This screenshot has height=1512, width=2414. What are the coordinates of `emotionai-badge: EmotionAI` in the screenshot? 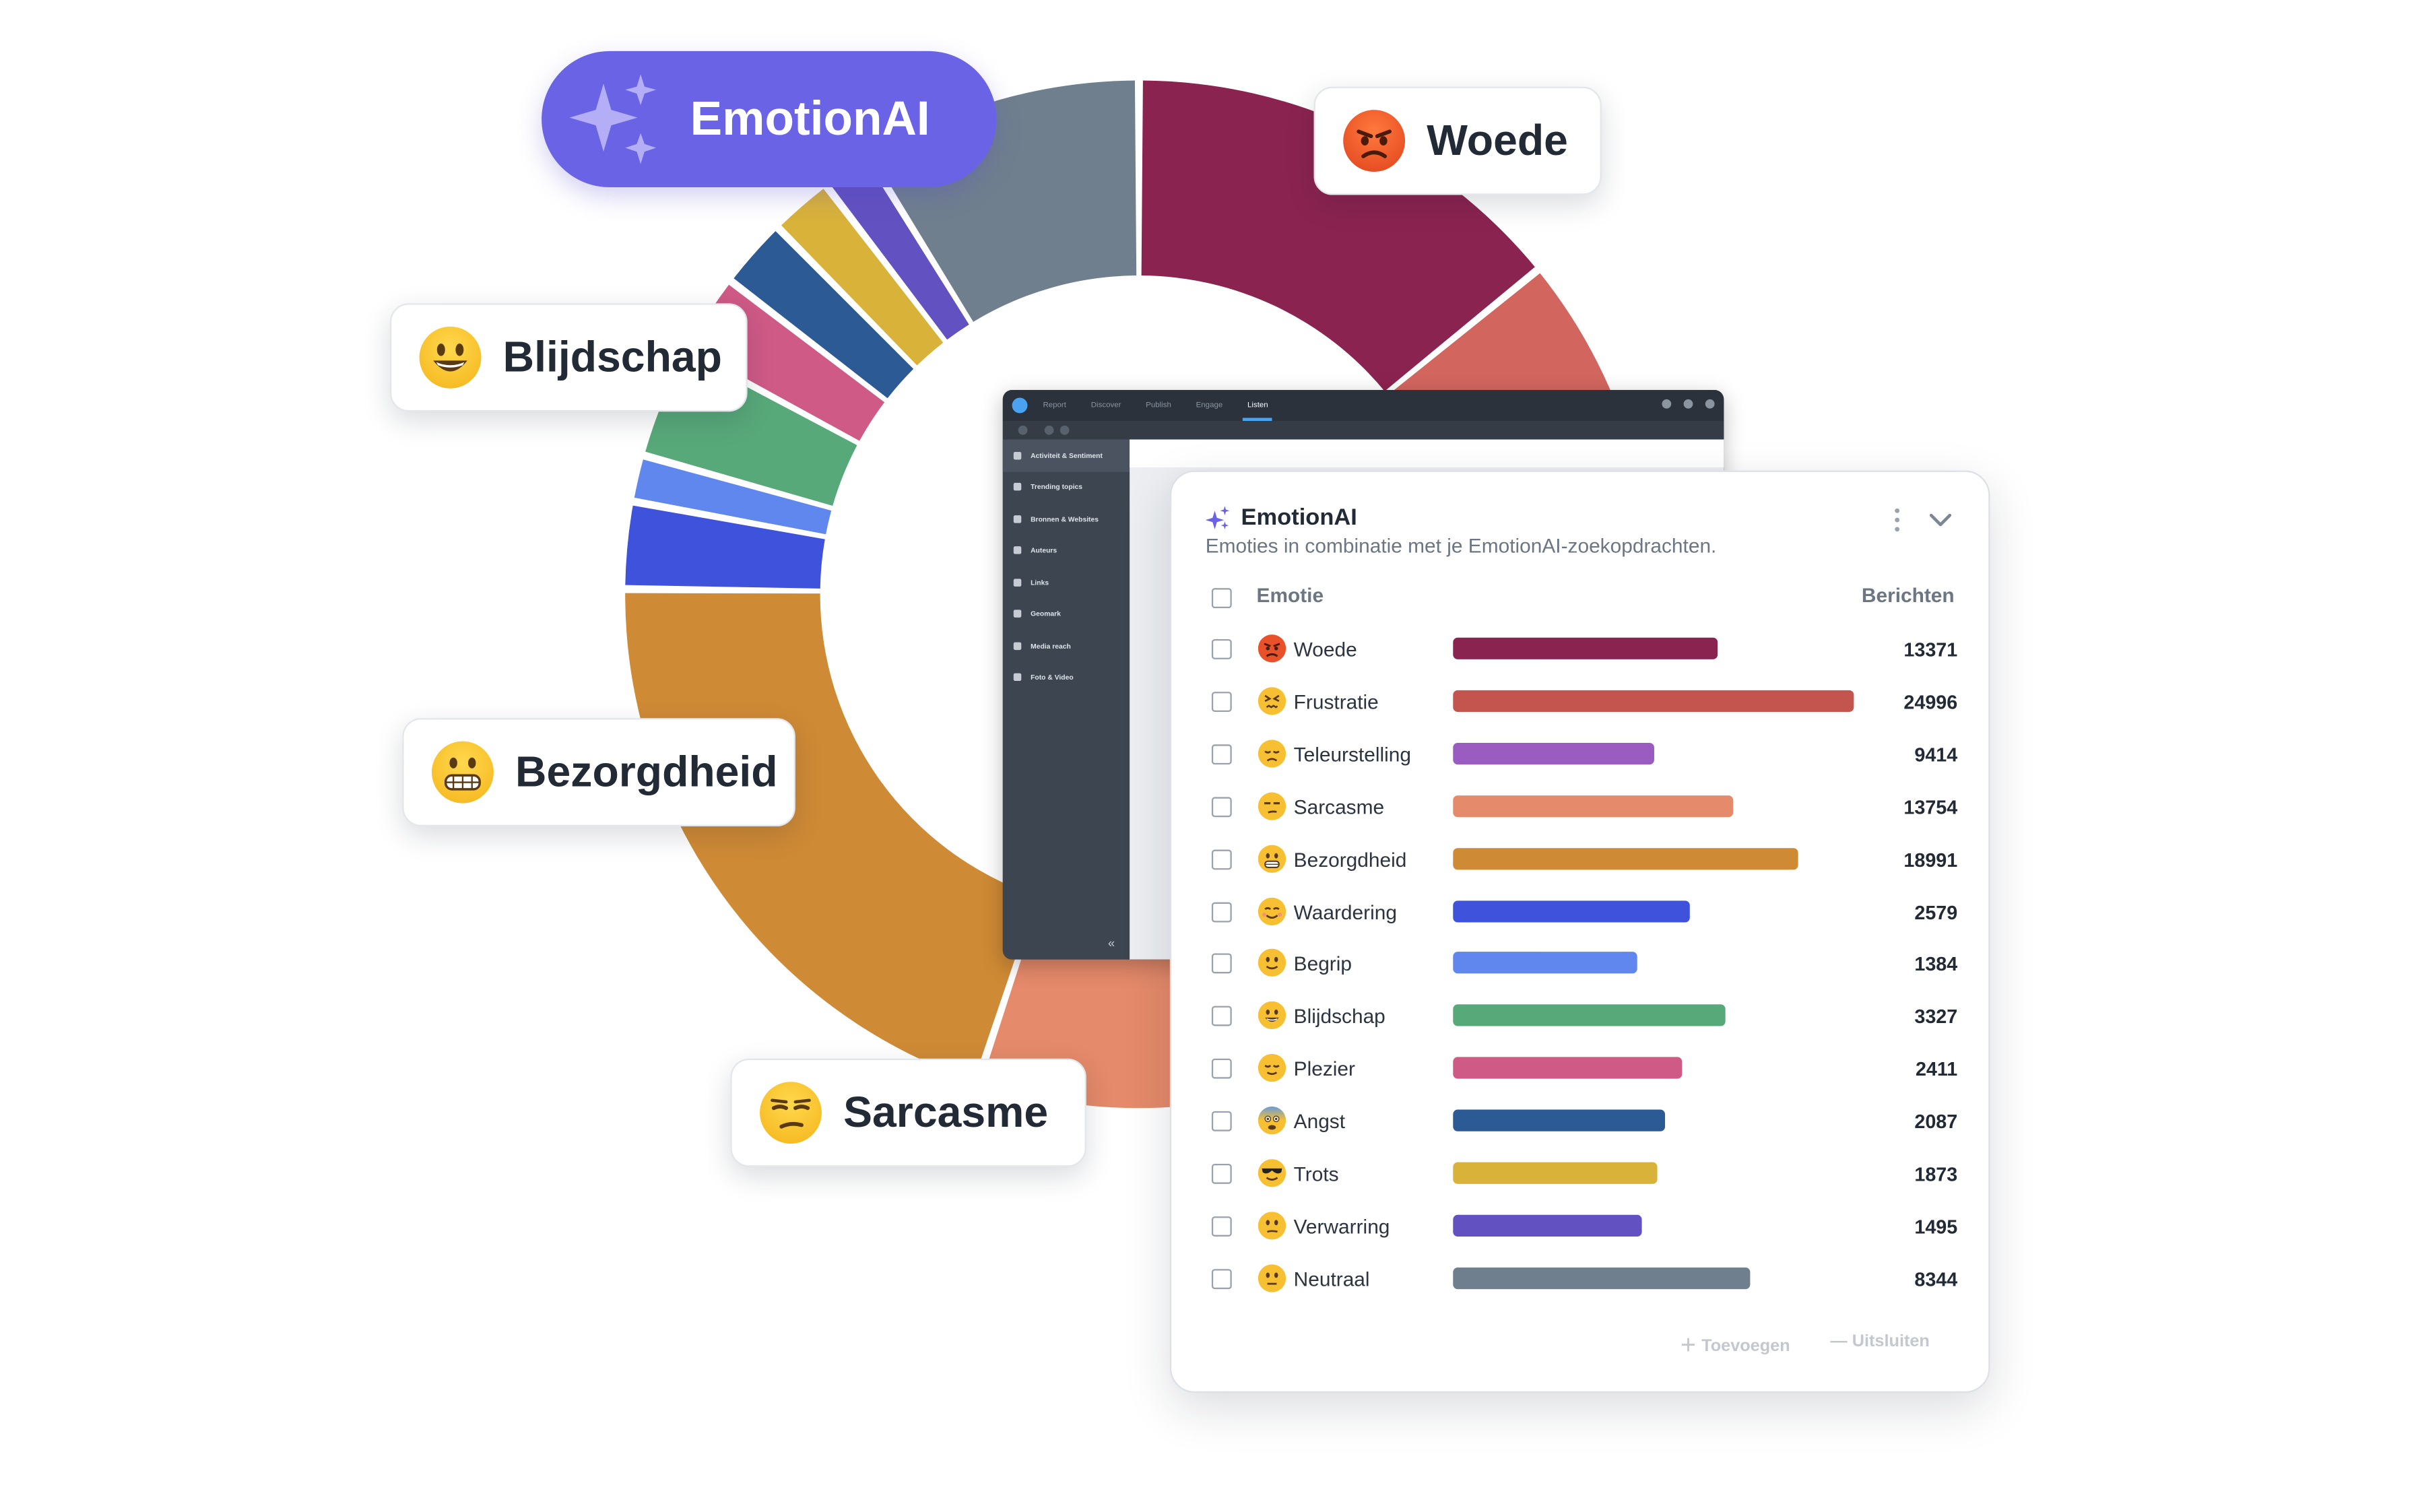 It's located at (769, 119).